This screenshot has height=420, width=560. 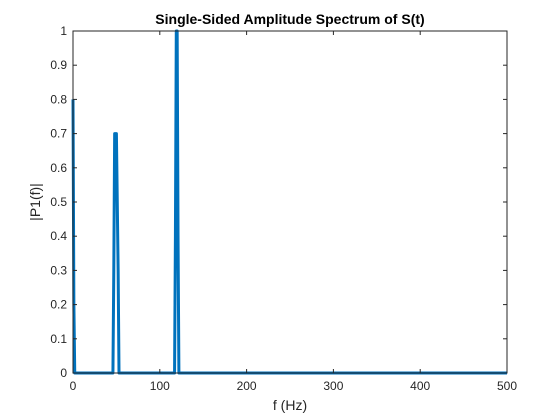 I want to click on x-tick-label: 300, so click(x=333, y=386).